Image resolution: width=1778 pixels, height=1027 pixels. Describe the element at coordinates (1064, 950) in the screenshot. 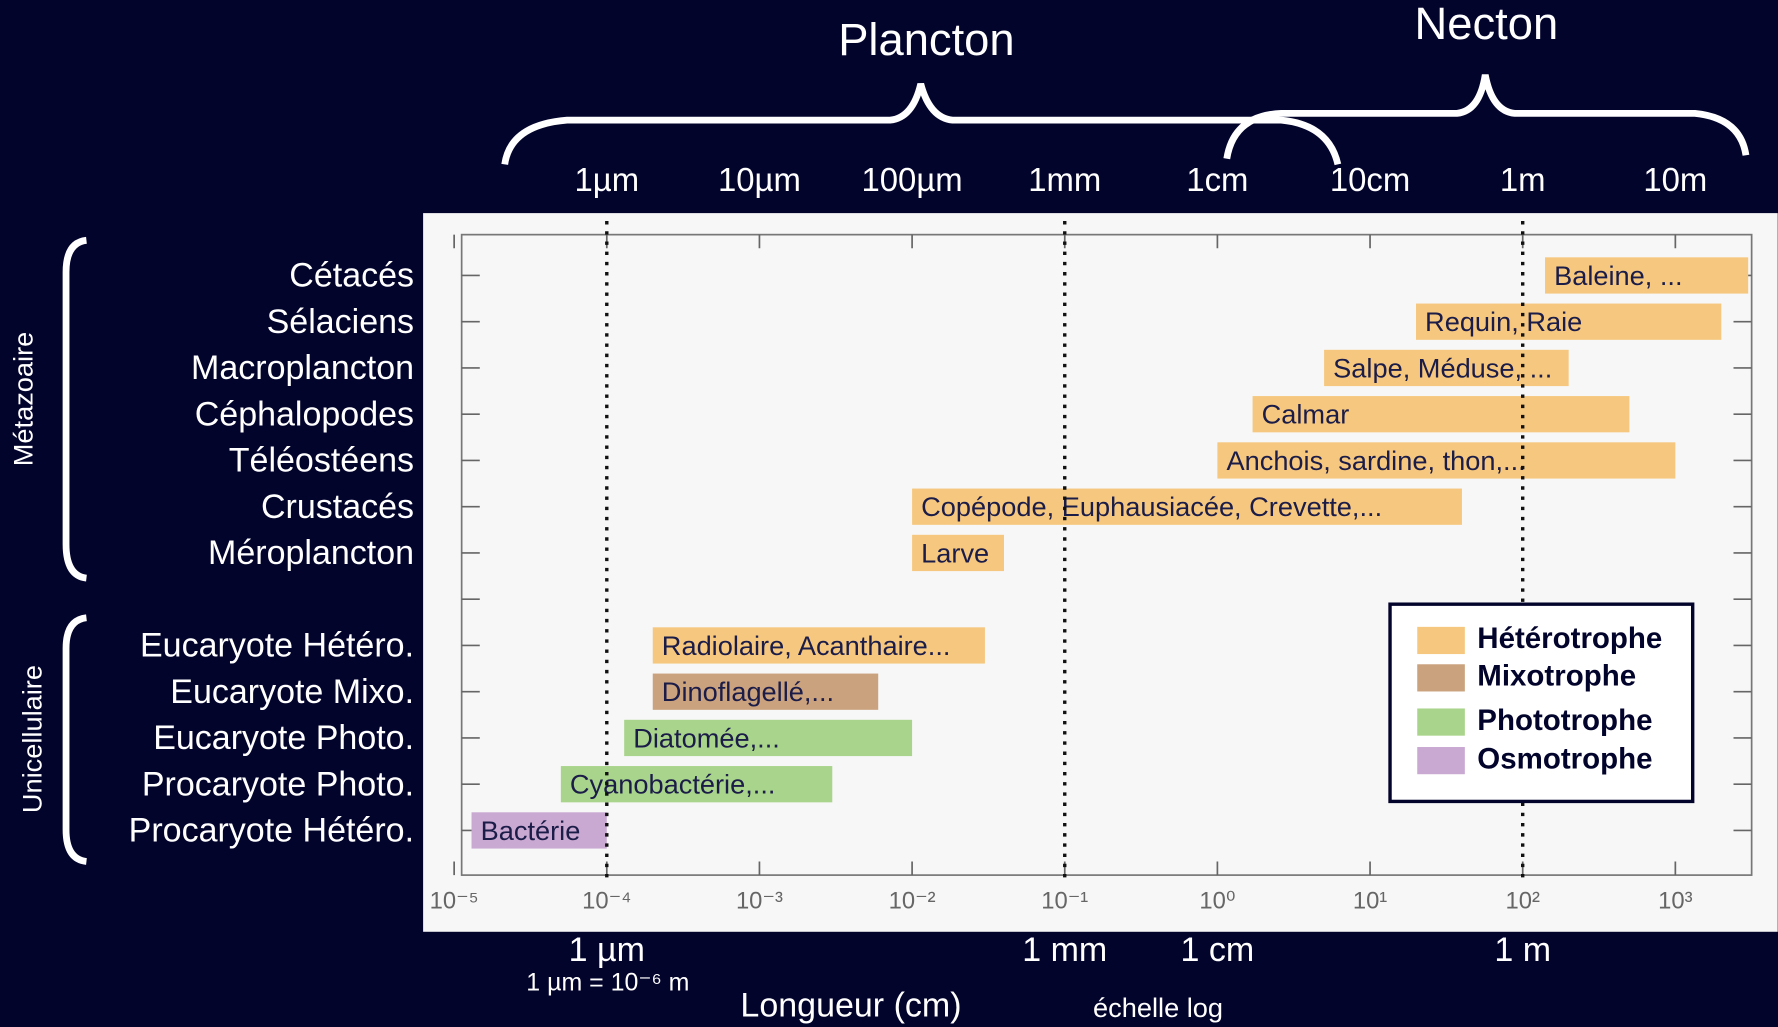

I see `bottom-size-label: 1 mm` at that location.